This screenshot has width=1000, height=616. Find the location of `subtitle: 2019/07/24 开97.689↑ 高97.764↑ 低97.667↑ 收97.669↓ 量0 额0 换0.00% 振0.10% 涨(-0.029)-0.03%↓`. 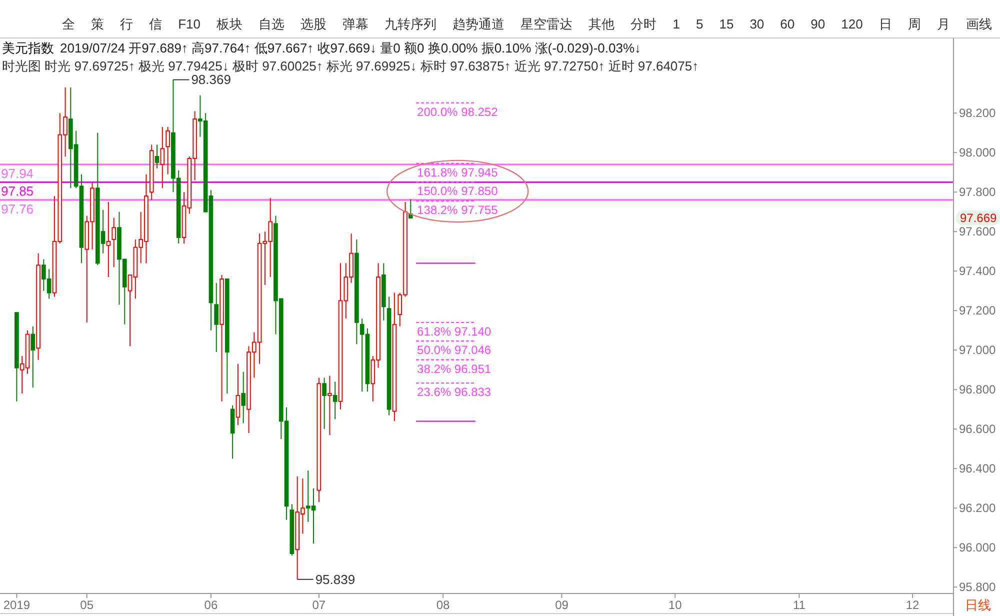

subtitle: 2019/07/24 开97.689↑ 高97.764↑ 低97.667↑ 收97.669↓ 量0 额0 换0.00% 振0.10% 涨(-0.029)-0.03%↓ is located at coordinates (351, 48).